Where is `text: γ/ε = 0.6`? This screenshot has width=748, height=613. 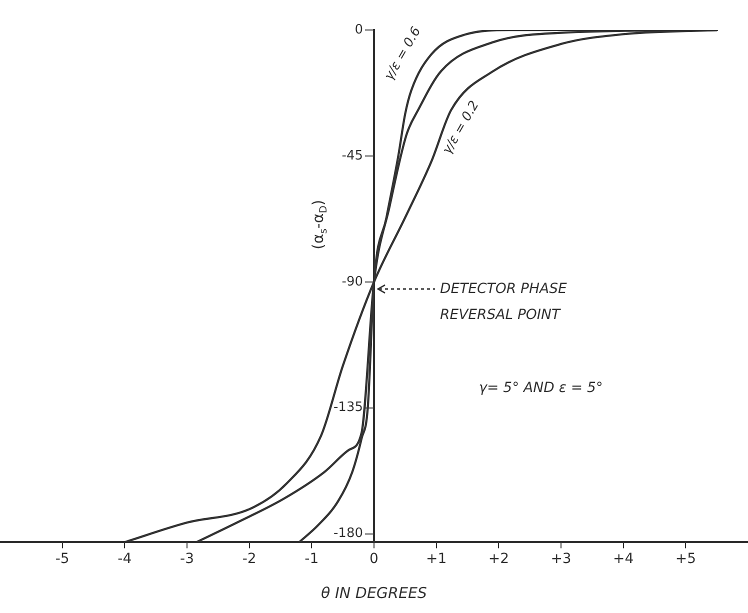
text: γ/ε = 0.6 is located at coordinates (403, 54).